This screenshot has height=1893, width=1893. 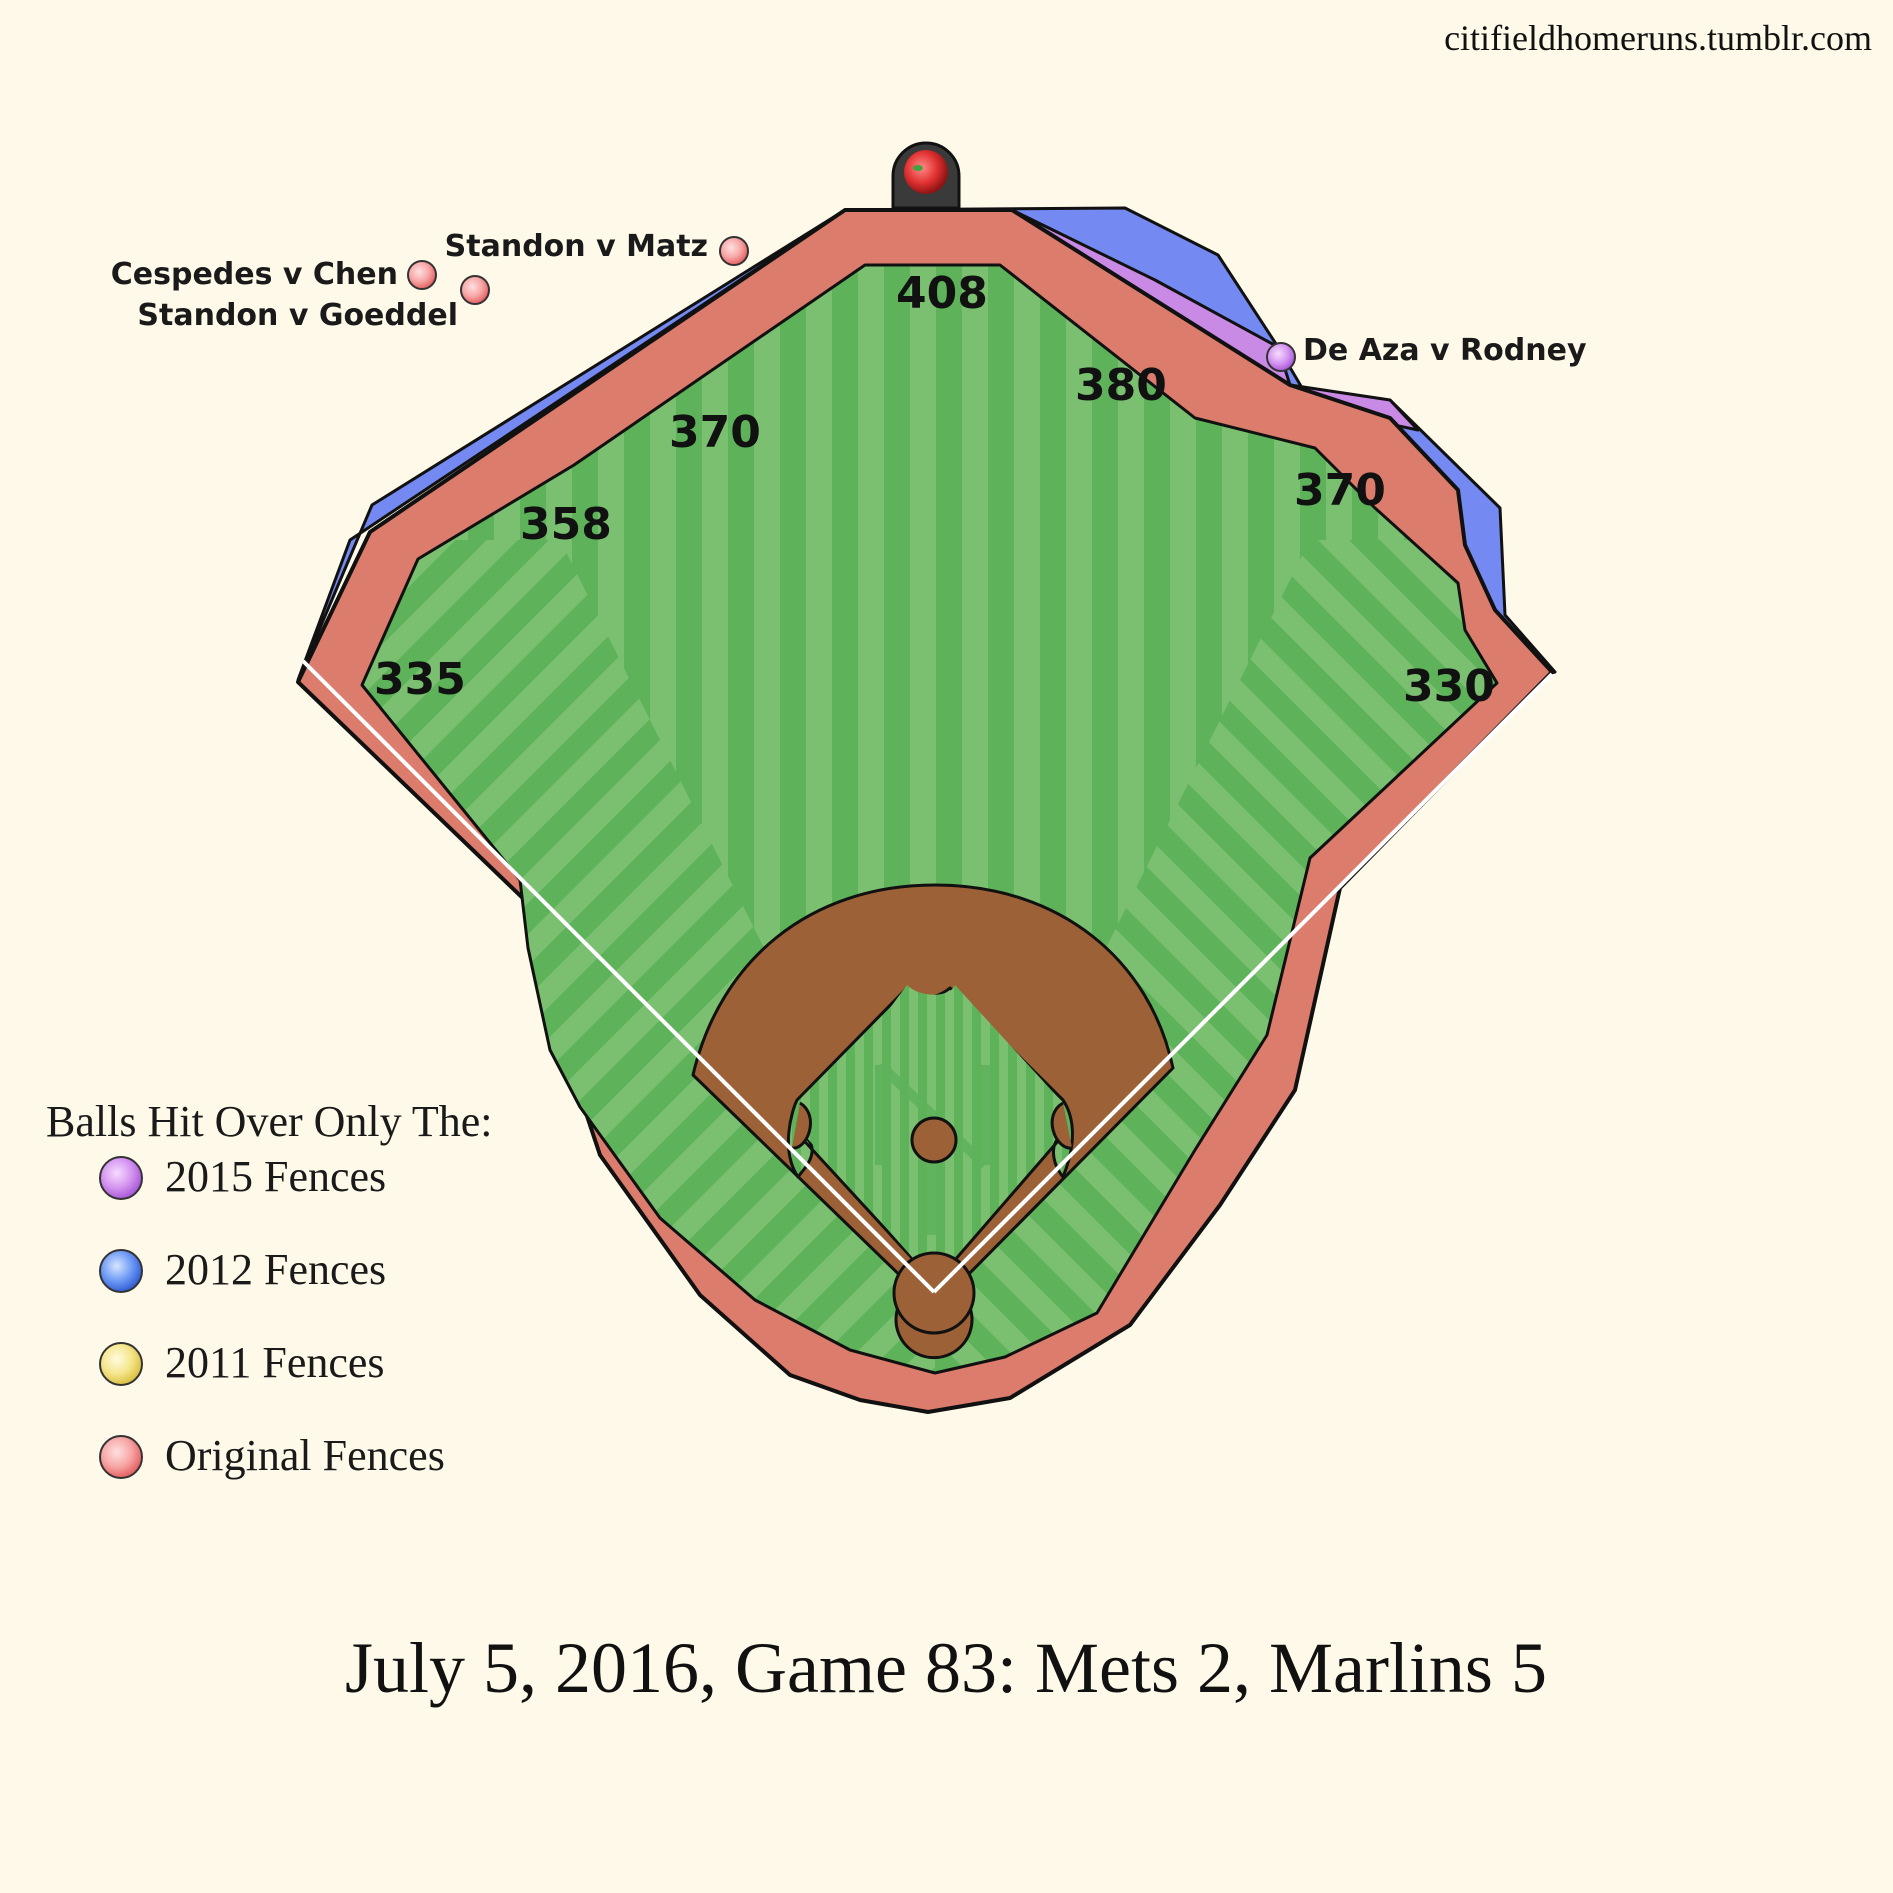 I want to click on pitchers-mound, so click(x=934, y=1140).